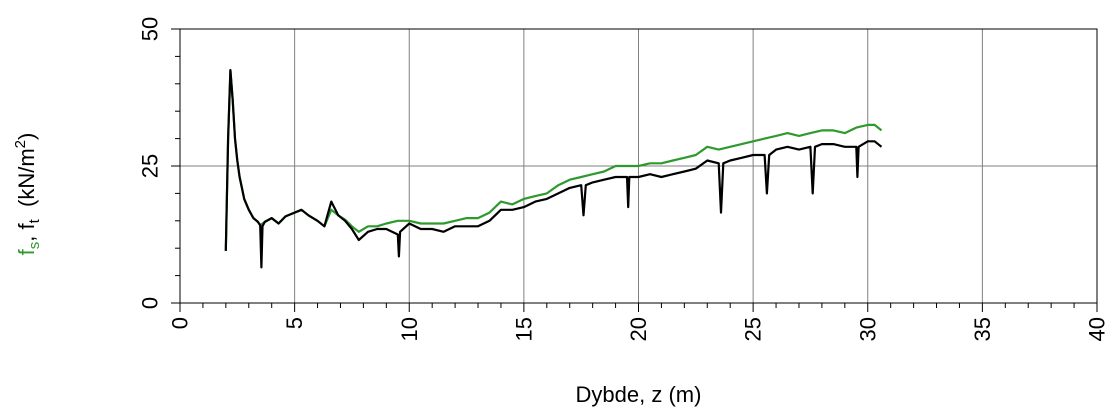  Describe the element at coordinates (26, 136) in the screenshot. I see `y-axis-unit-post: )` at that location.